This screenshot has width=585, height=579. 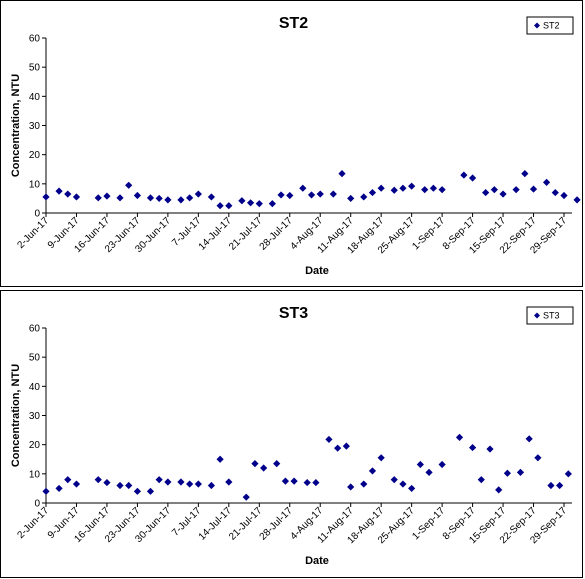 What do you see at coordinates (35, 445) in the screenshot?
I see `y-tick-label: 20` at bounding box center [35, 445].